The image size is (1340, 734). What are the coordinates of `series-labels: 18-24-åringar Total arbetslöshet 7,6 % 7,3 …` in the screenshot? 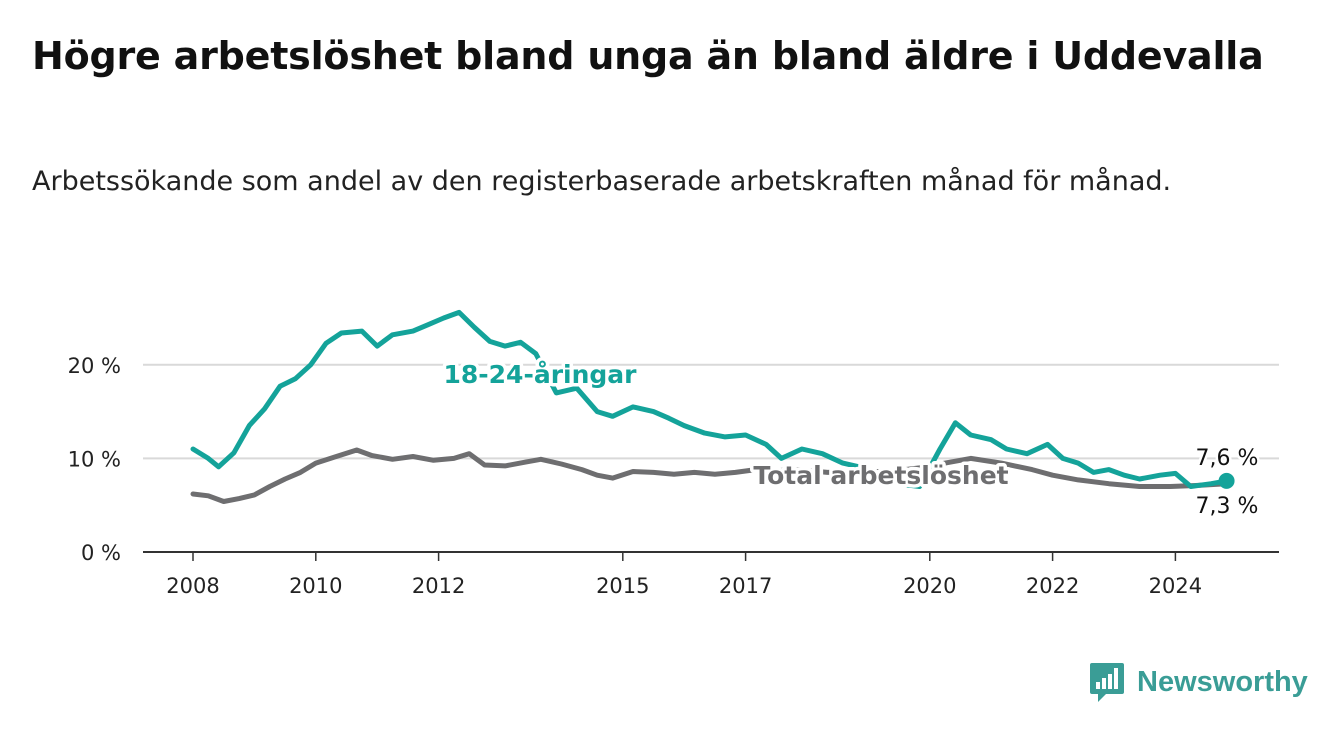 It's located at (850, 439).